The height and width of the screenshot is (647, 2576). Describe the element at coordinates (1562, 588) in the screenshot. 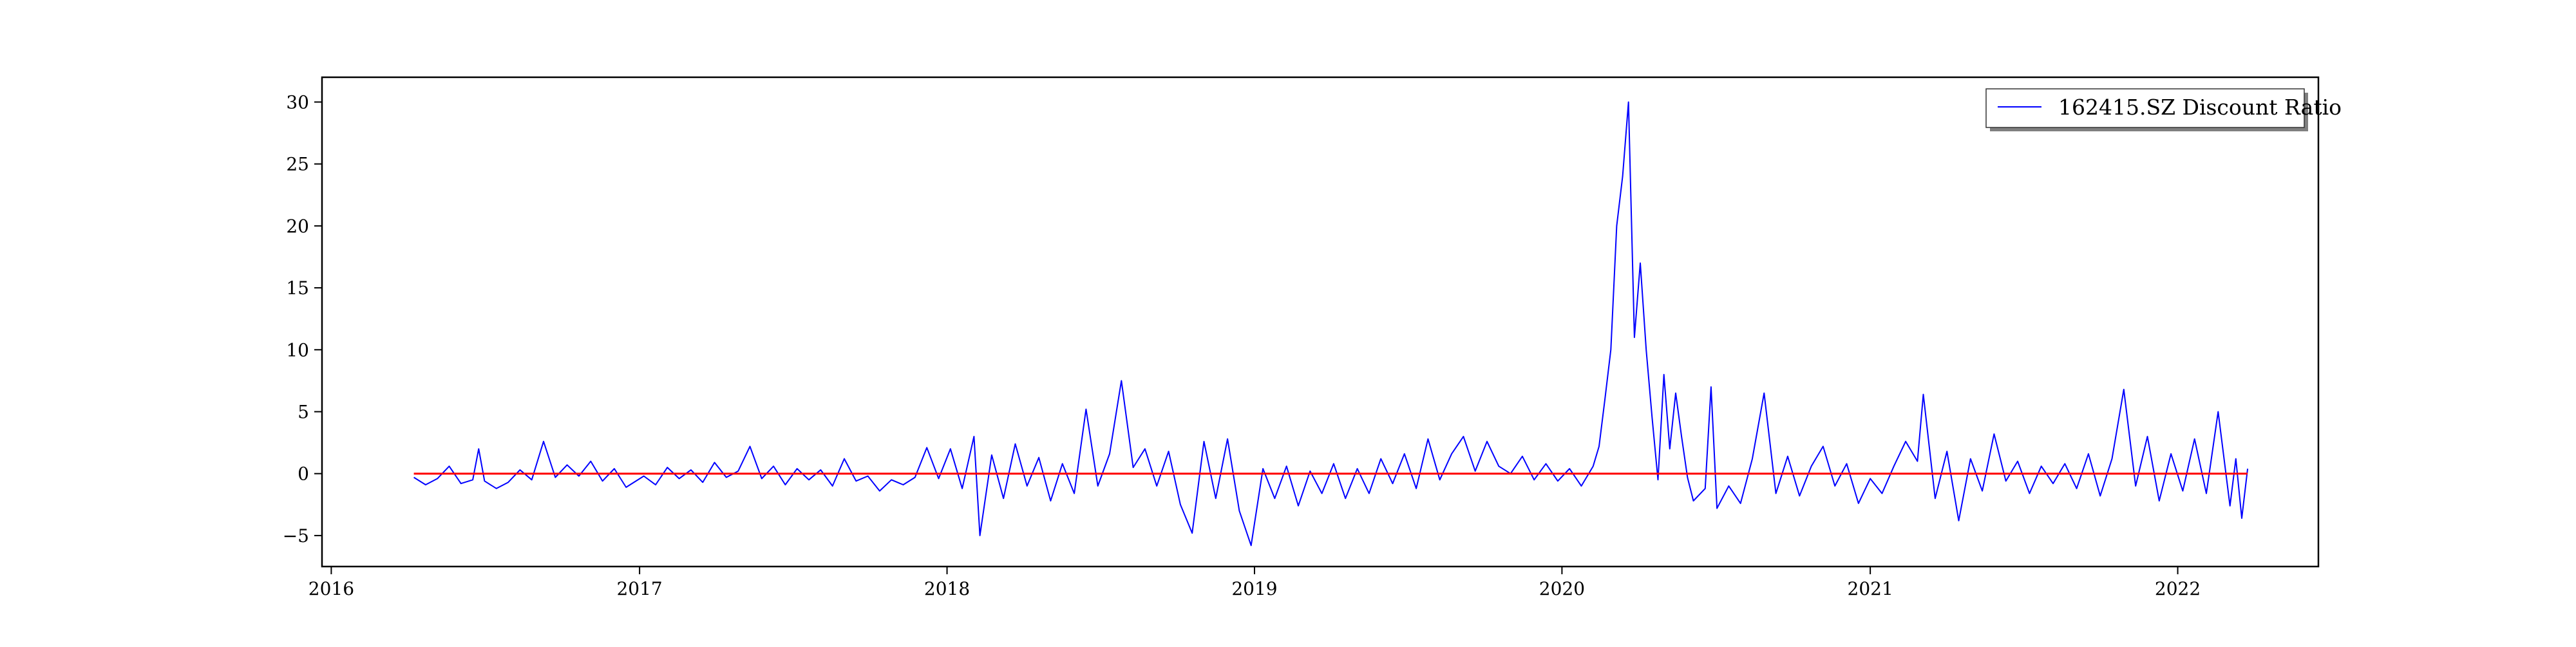

I see `x-tick-label: 2020` at that location.